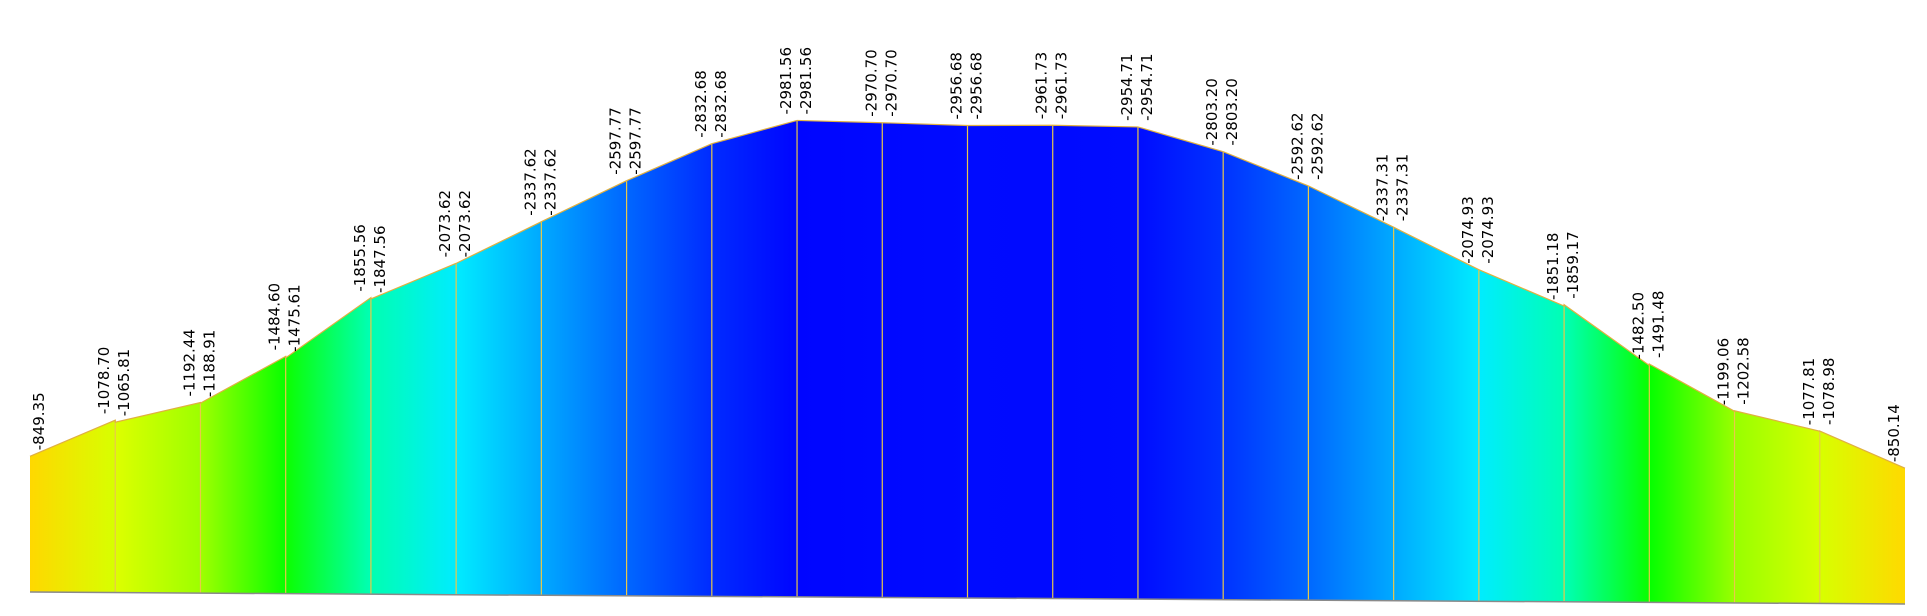 The width and height of the screenshot is (1927, 616). Describe the element at coordinates (1829, 391) in the screenshot. I see `value-label: -1078.98` at that location.